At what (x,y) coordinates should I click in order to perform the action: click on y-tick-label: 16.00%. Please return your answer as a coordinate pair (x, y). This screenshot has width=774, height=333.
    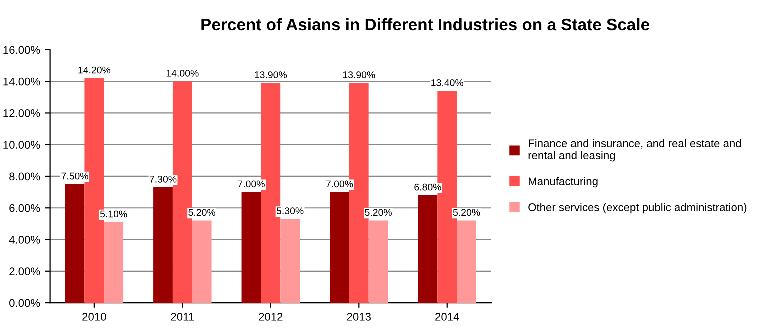
    Looking at the image, I should click on (22, 50).